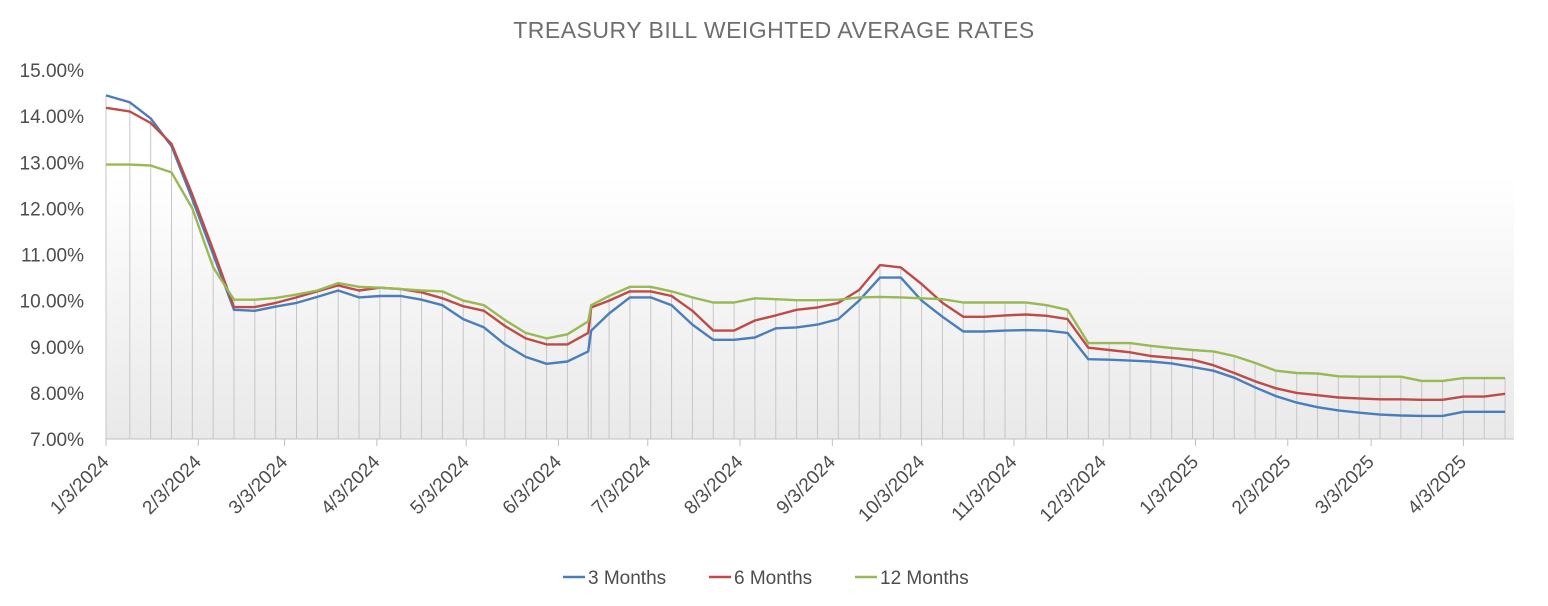 The height and width of the screenshot is (606, 1548). I want to click on x-tick-label: 1/3/2025, so click(1169, 485).